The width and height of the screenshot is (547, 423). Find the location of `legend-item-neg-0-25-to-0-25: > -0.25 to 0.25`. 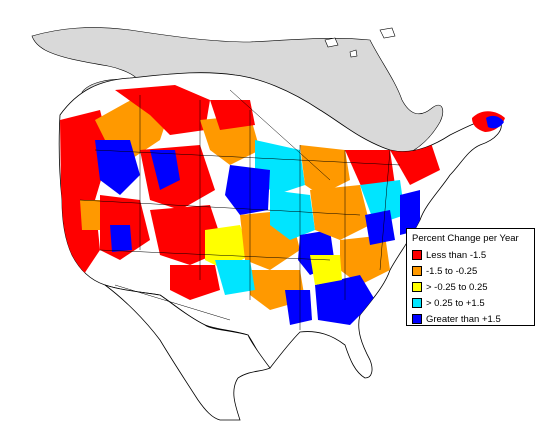

legend-item-neg-0-25-to-0-25: > -0.25 to 0.25 is located at coordinates (470, 287).